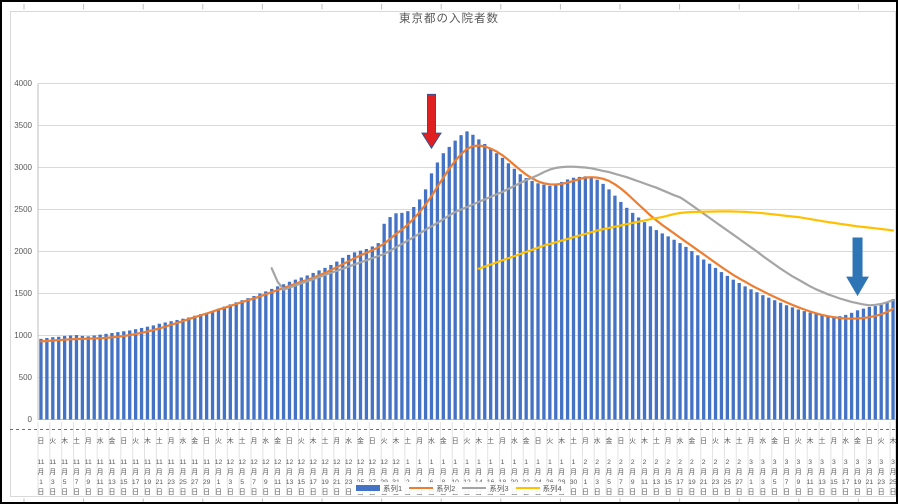  I want to click on blue-arrow, so click(857, 267).